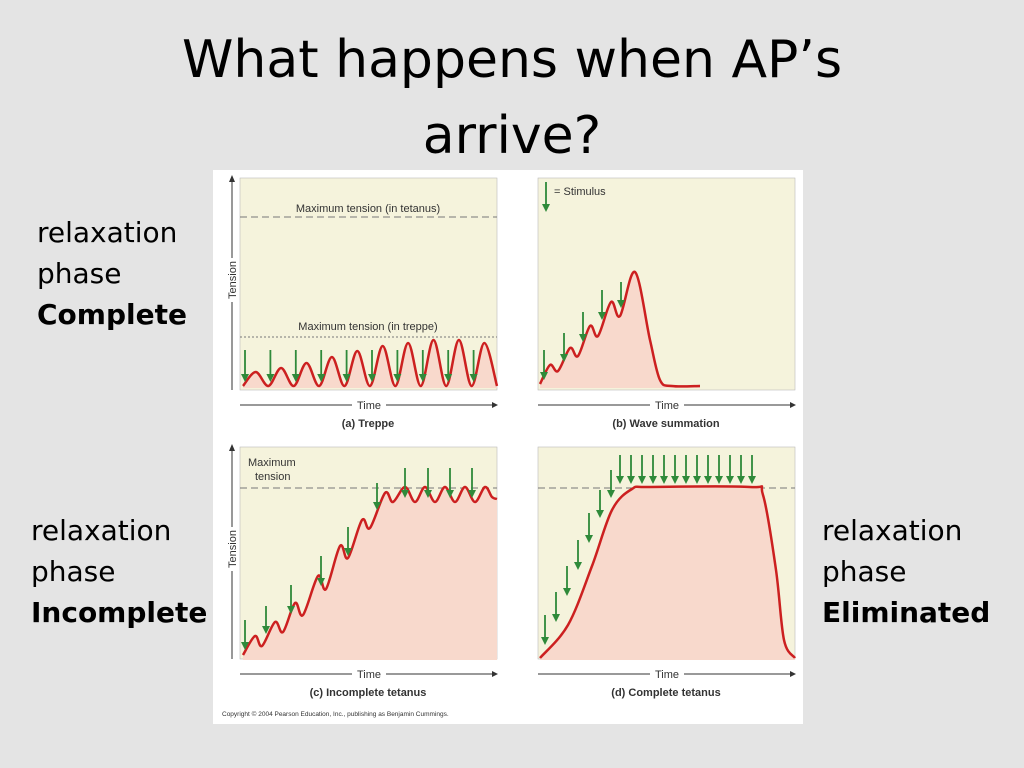  I want to click on label-emphasis: Incomplete, so click(119, 612).